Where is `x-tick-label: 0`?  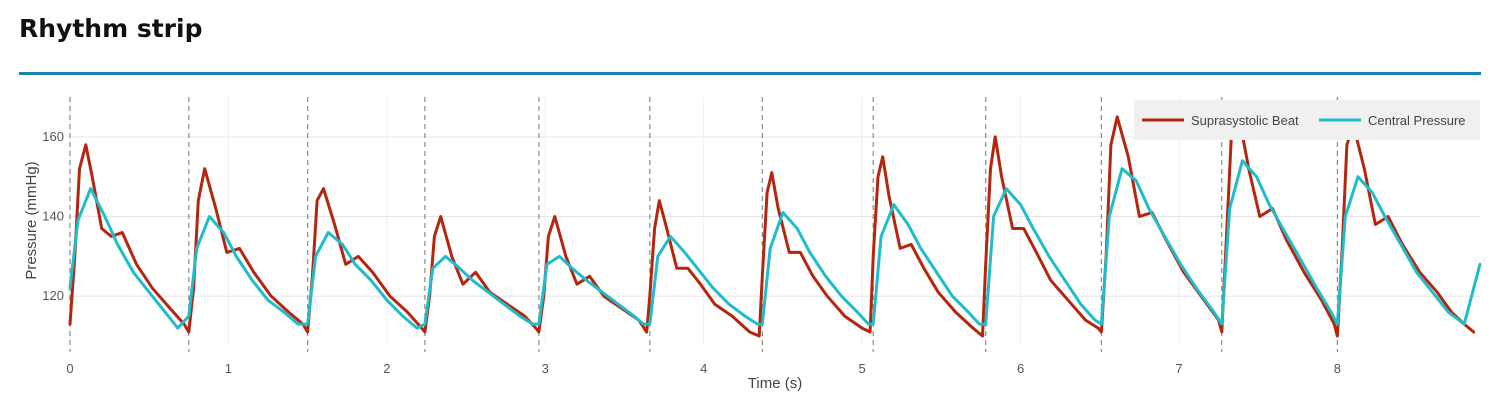
x-tick-label: 0 is located at coordinates (69, 368).